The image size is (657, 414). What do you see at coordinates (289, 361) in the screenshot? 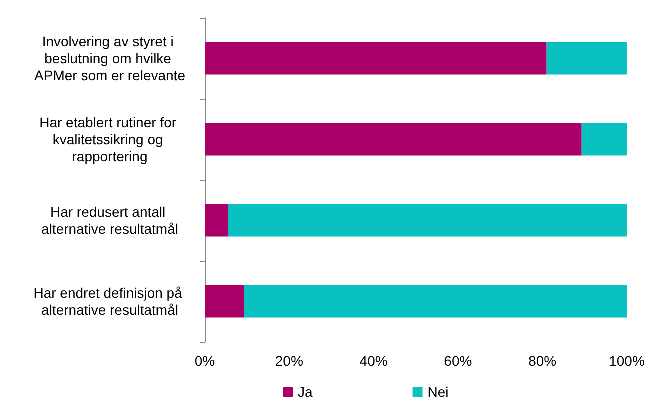
I see `x-tick-label: 20%` at bounding box center [289, 361].